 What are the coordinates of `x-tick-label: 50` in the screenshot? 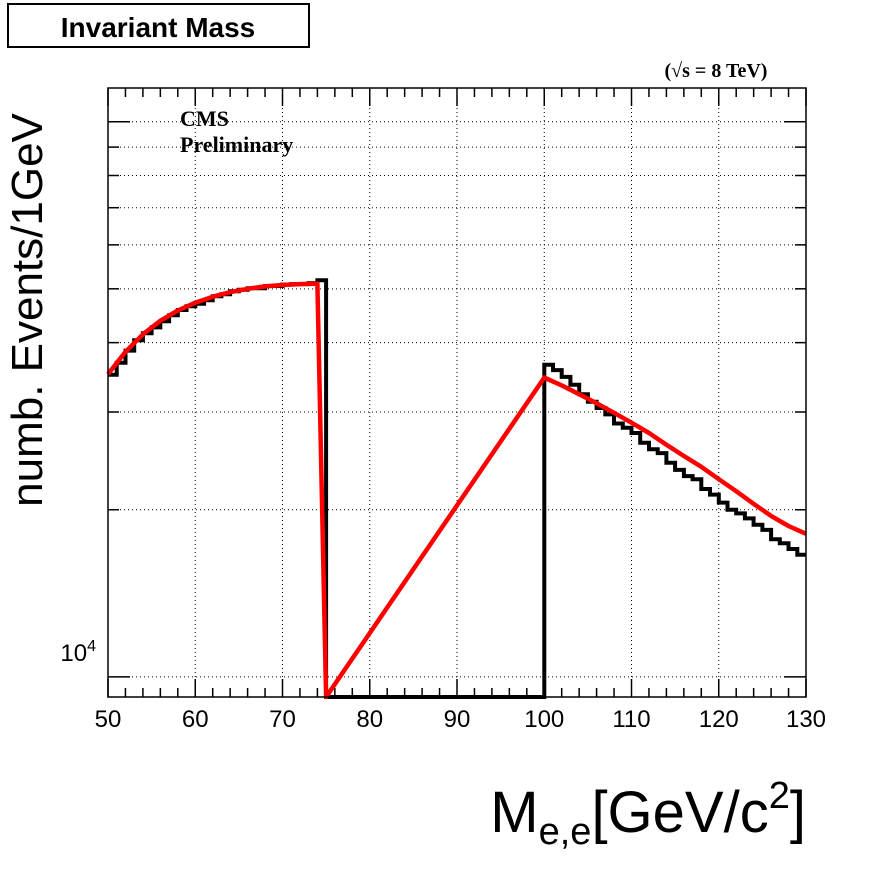 It's located at (108, 719).